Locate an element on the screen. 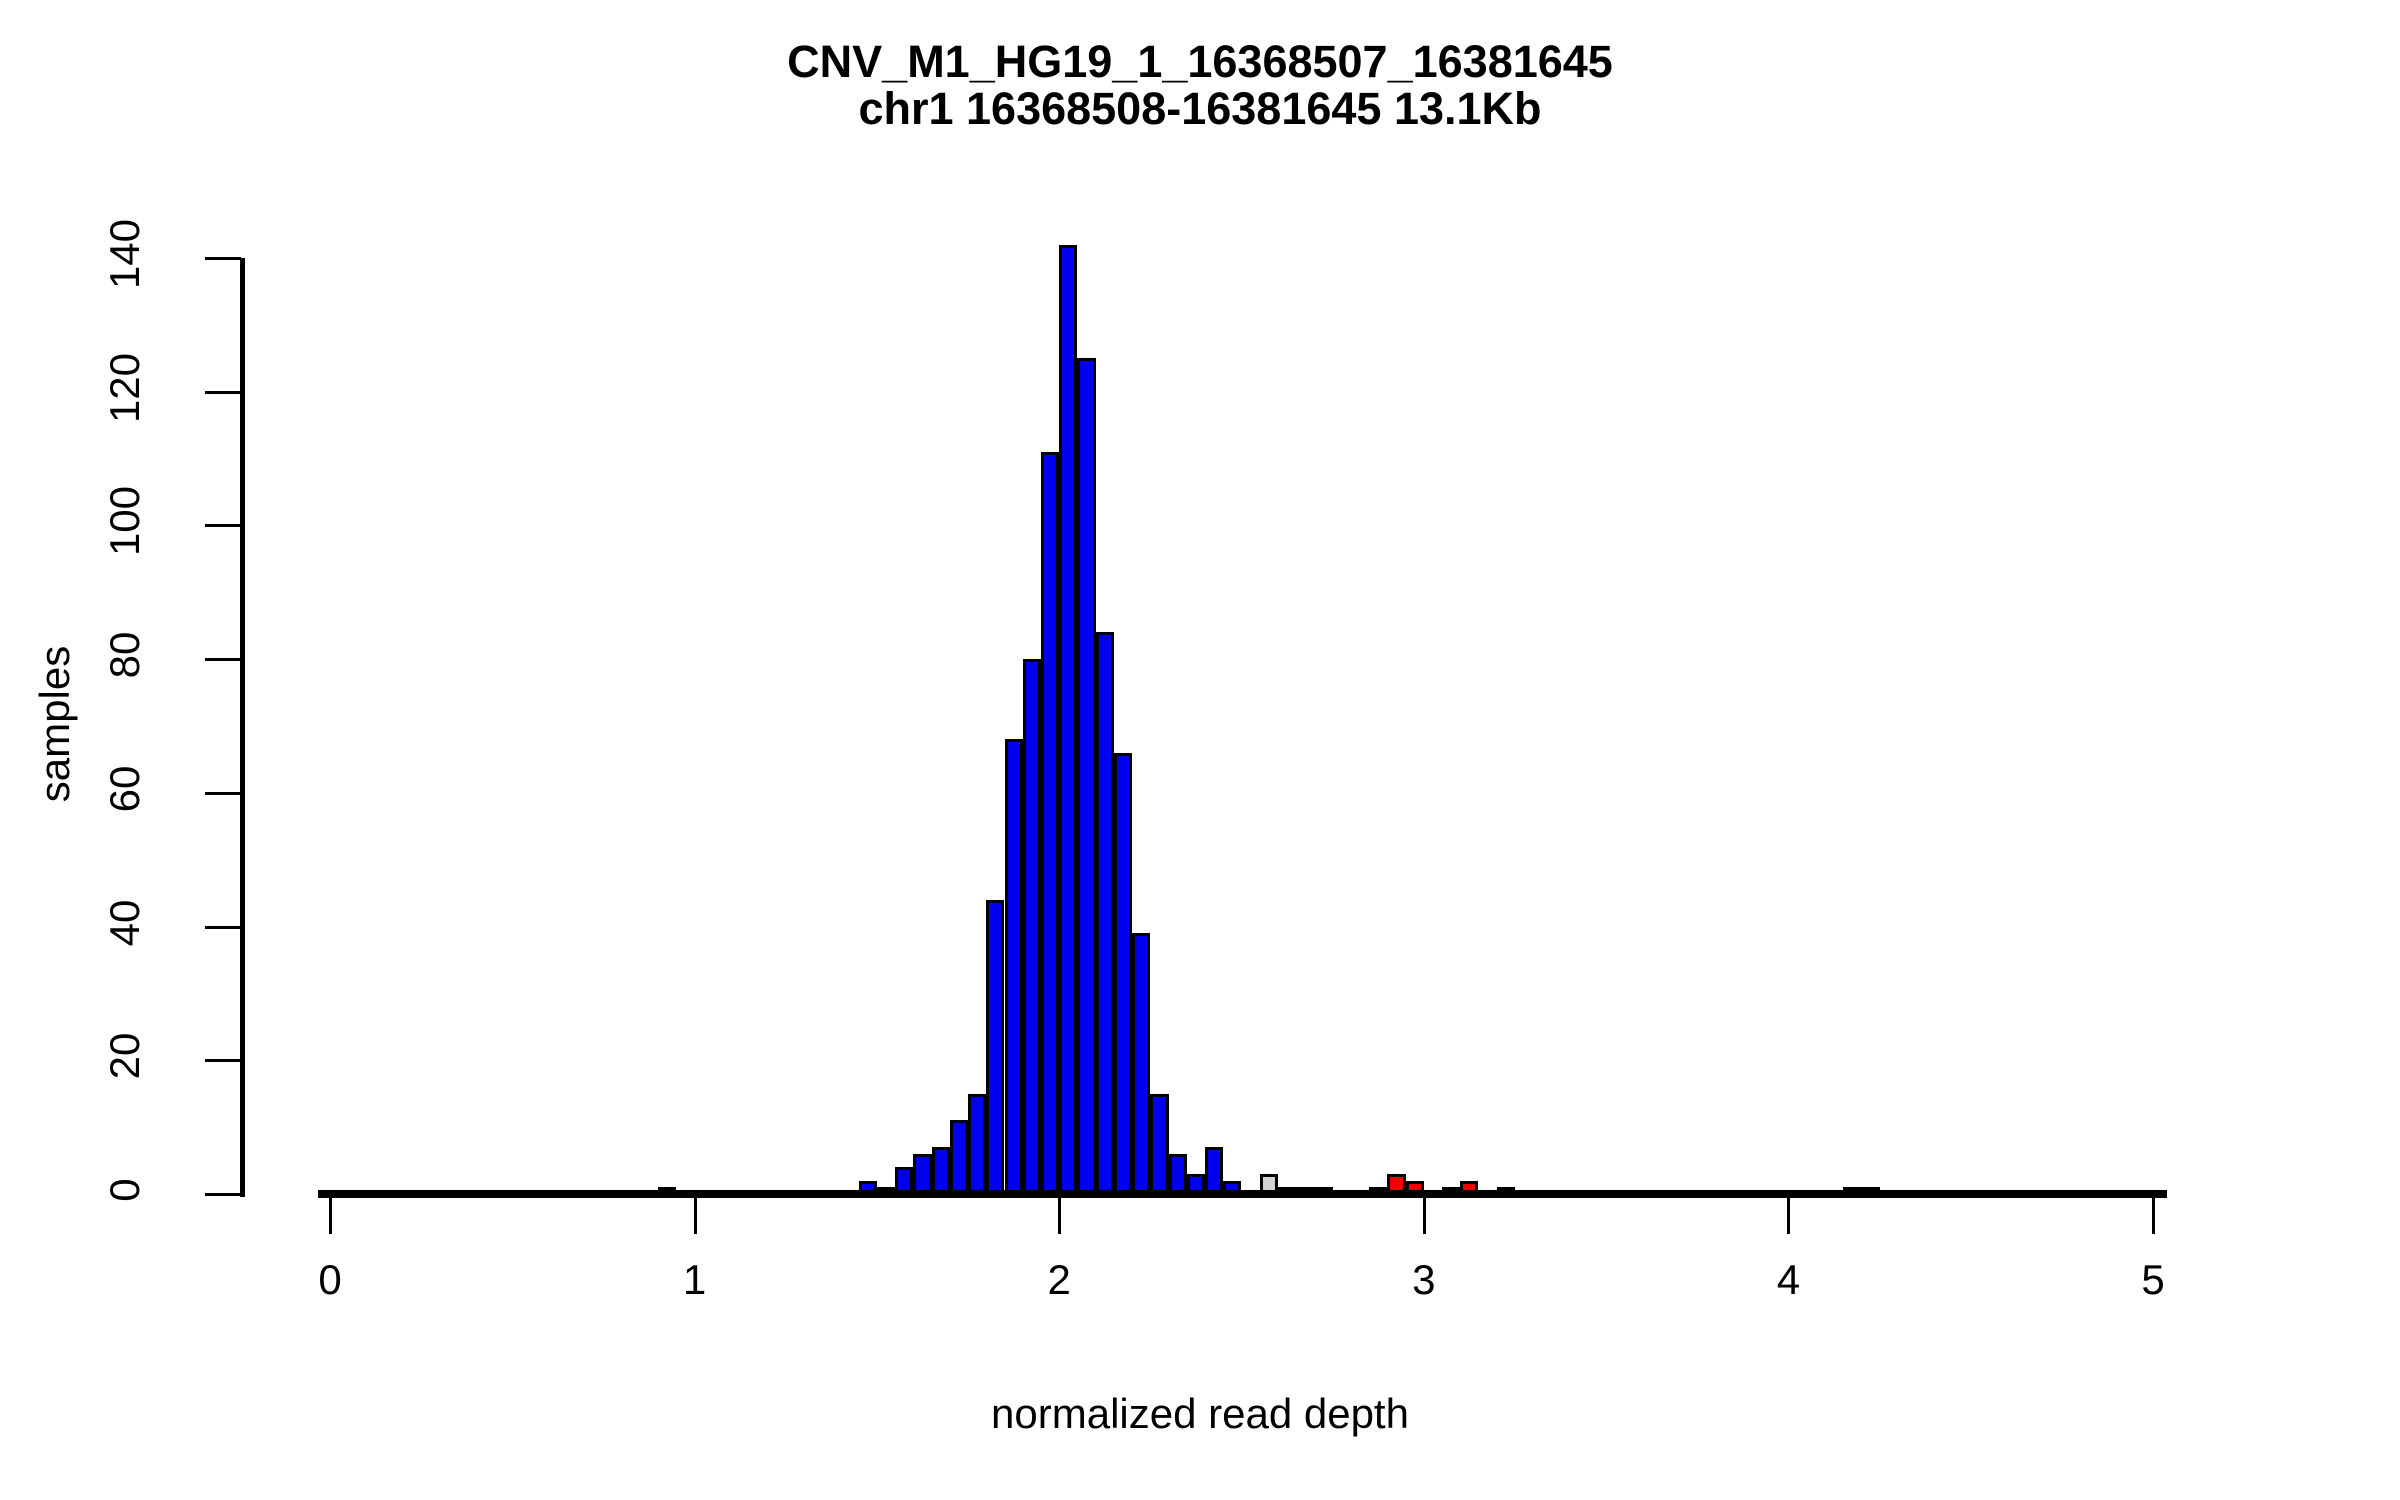  x-axis-tick-label: 4 is located at coordinates (1788, 1279).